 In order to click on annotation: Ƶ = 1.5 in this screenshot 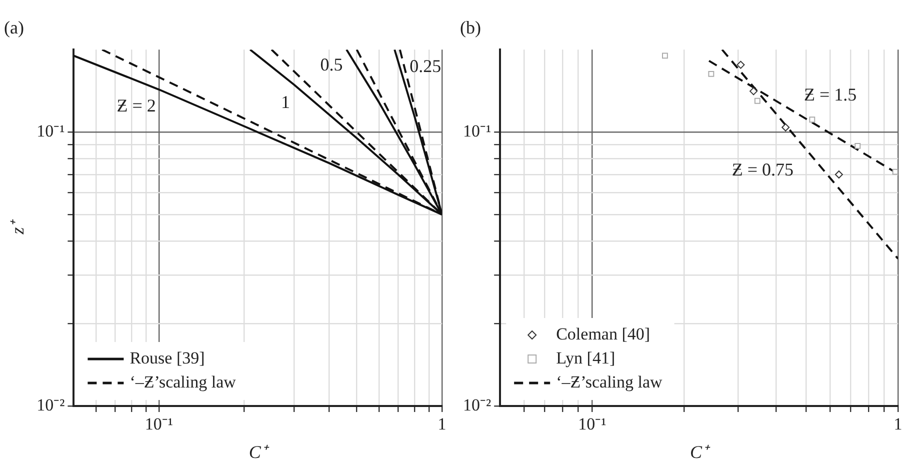, I will do `click(830, 94)`.